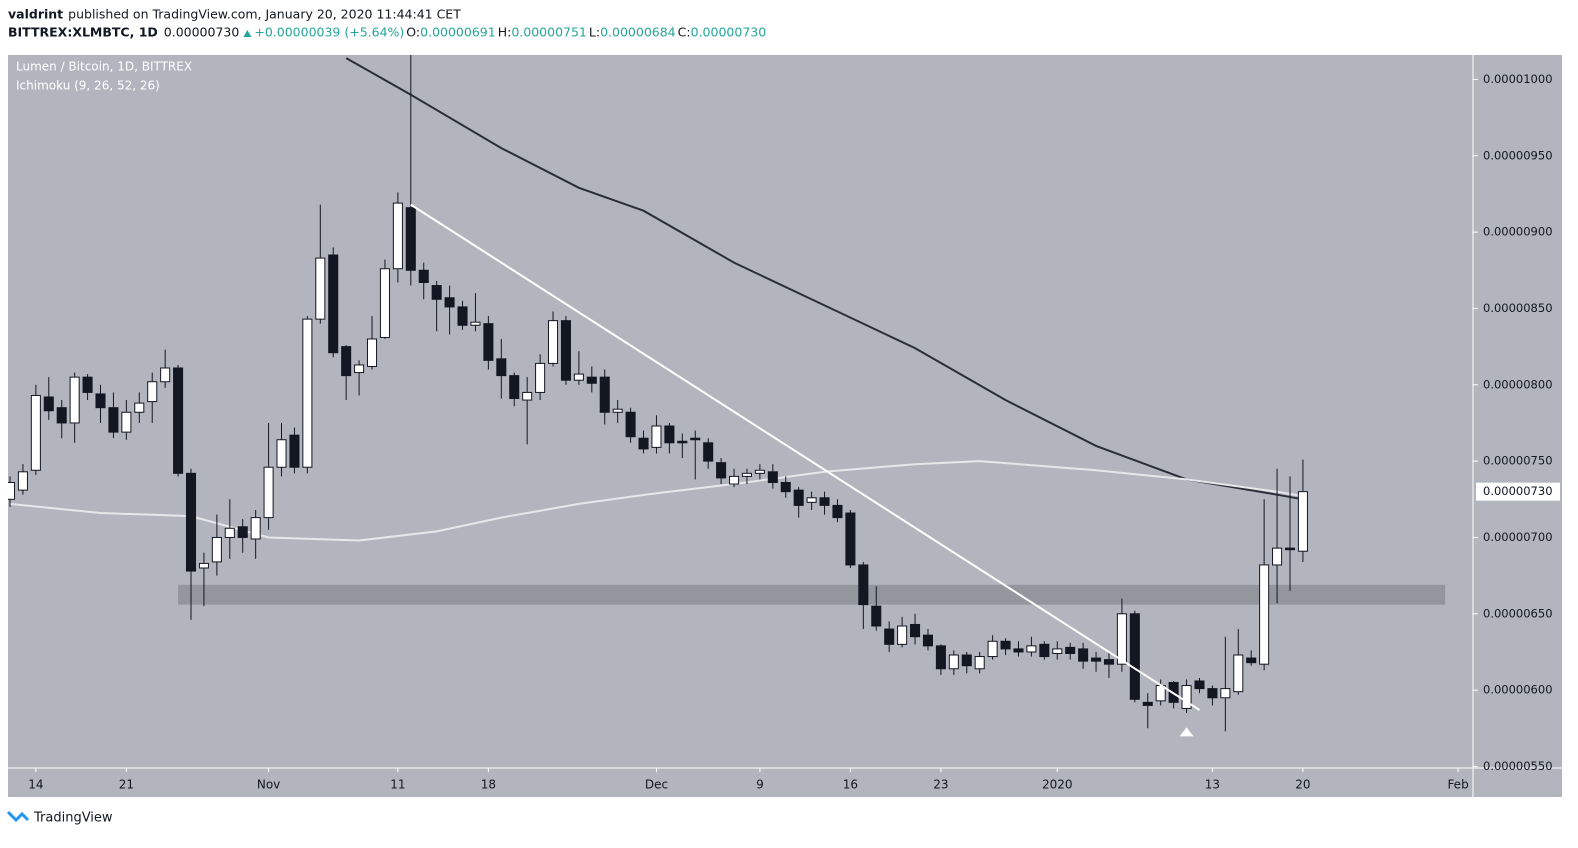 This screenshot has height=848, width=1578. What do you see at coordinates (1186, 732) in the screenshot?
I see `signal-marker` at bounding box center [1186, 732].